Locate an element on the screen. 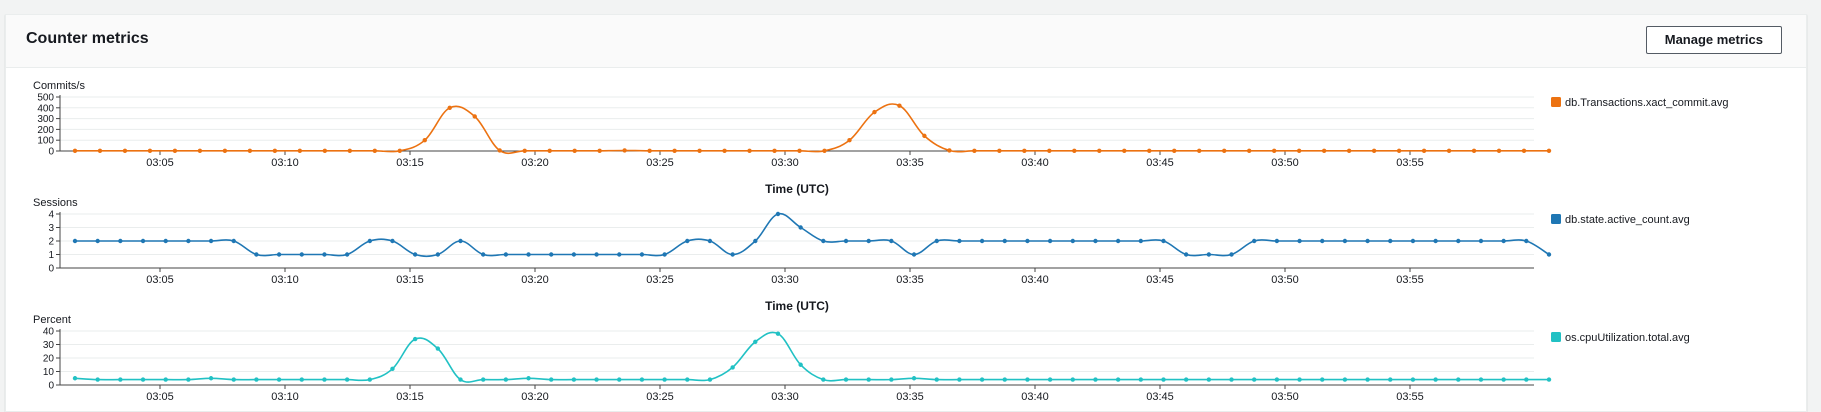 The image size is (1821, 412). y-tick-label: 20 is located at coordinates (49, 359).